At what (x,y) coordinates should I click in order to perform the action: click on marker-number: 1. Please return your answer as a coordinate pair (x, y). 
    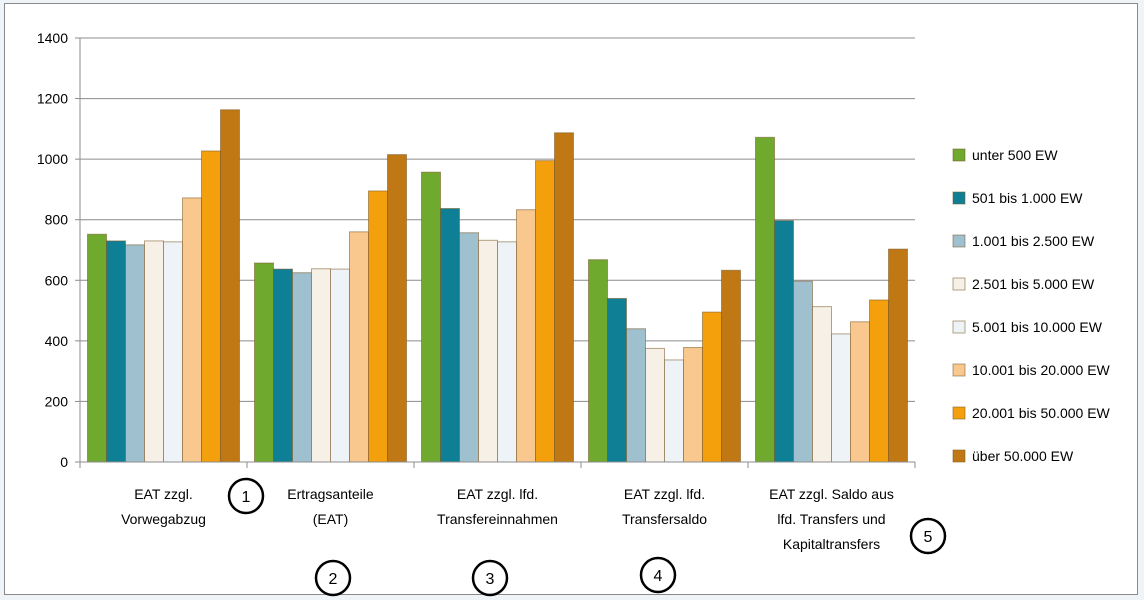
    Looking at the image, I should click on (246, 497).